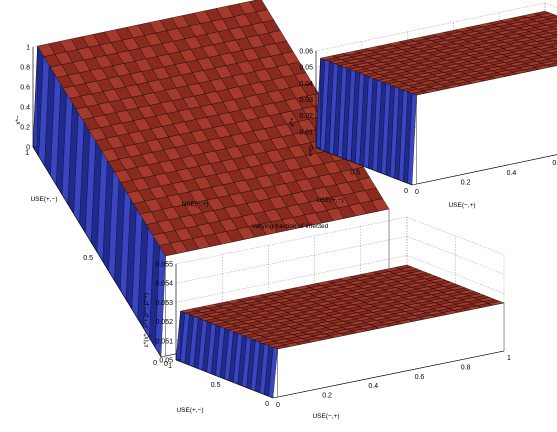  Describe the element at coordinates (290, 226) in the screenshot. I see `figure-title: Varying fraction of infected` at that location.